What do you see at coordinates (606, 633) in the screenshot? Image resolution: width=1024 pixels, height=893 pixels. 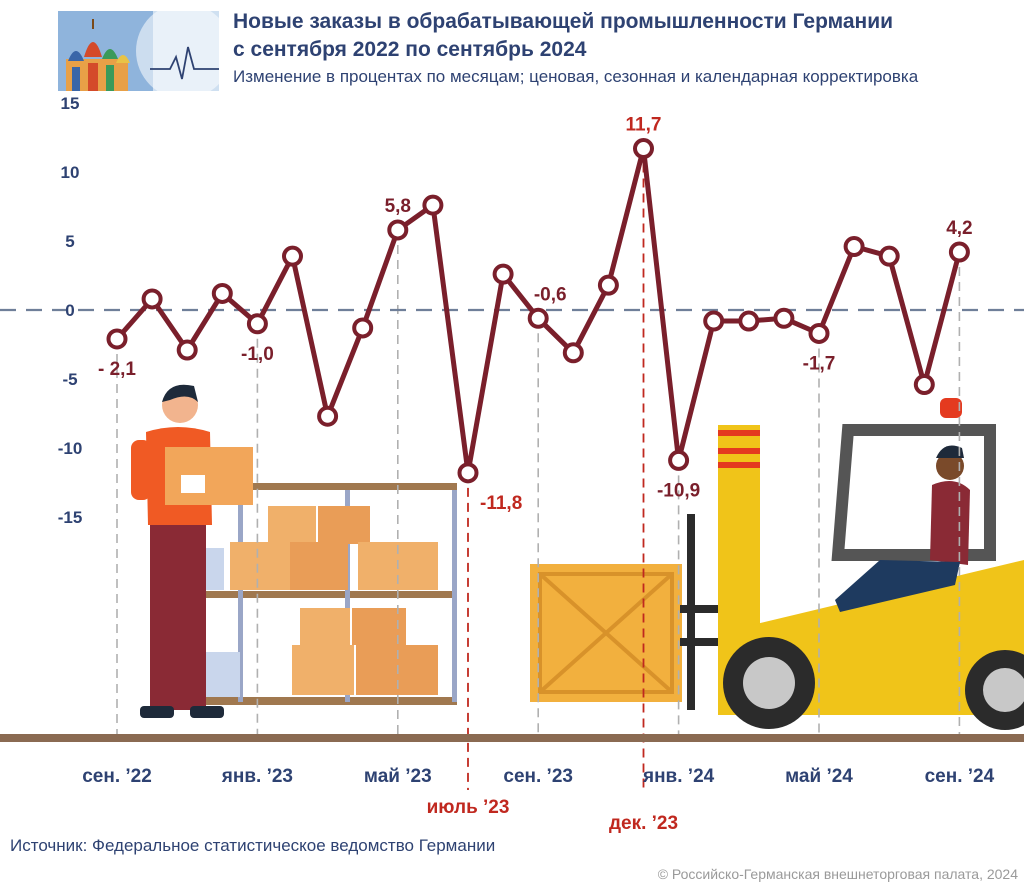 I see `crate-icon` at bounding box center [606, 633].